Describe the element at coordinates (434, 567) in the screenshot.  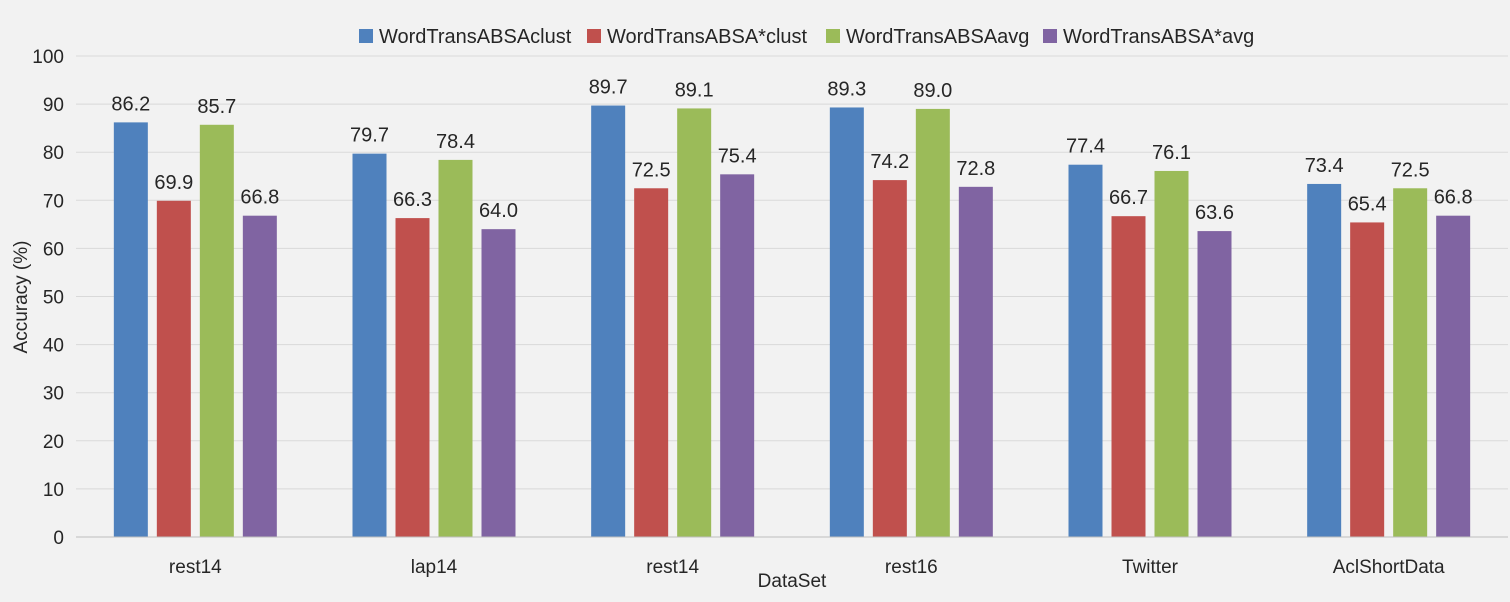
I see `x-category-label: lap14` at that location.